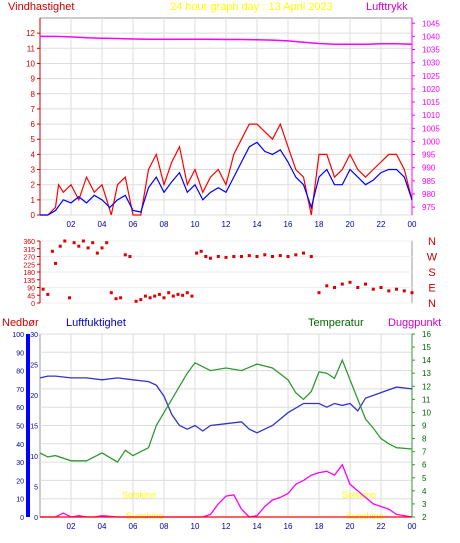  Describe the element at coordinates (20, 390) in the screenshot. I see `humidity-tick-label: 70` at that location.